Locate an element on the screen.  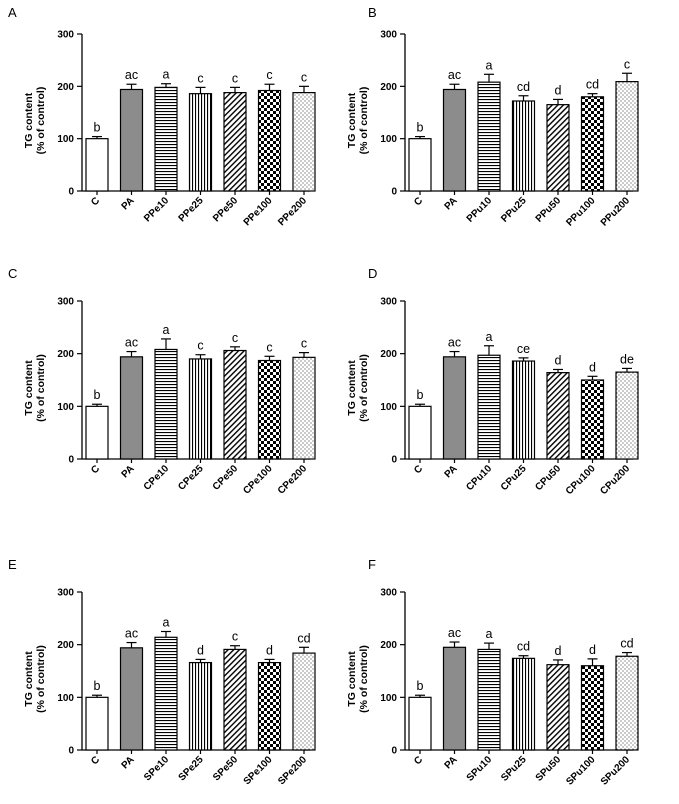
category-label: CPe25 is located at coordinates (191, 478).